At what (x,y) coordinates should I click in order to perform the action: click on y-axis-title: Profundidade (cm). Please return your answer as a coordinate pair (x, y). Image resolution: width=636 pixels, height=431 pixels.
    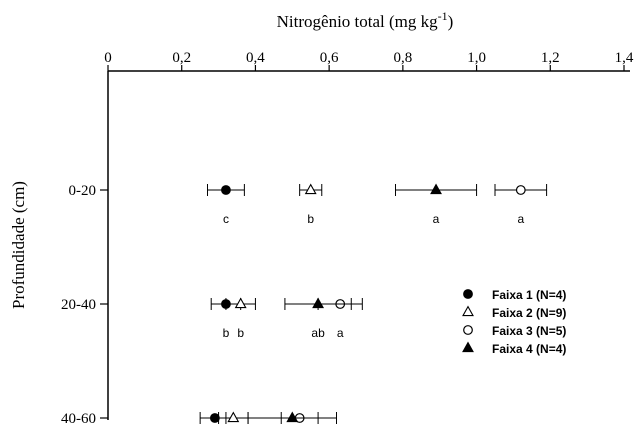
    Looking at the image, I should click on (18, 245).